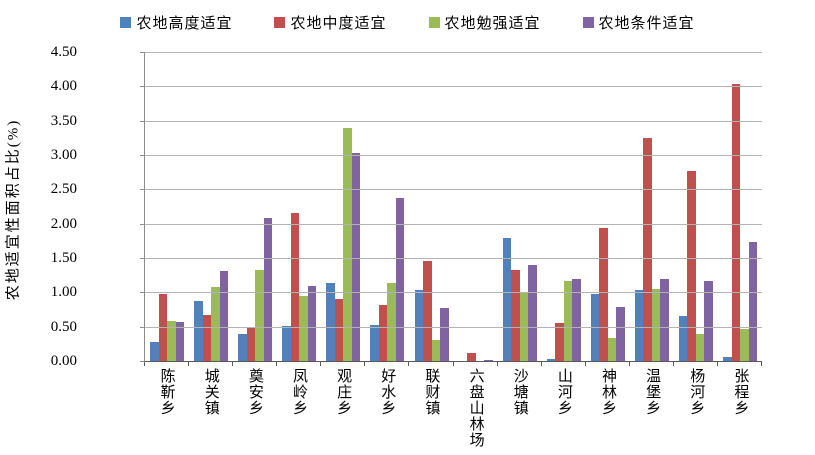  What do you see at coordinates (475, 408) in the screenshot?
I see `x-tick-label: 六盘山林场` at bounding box center [475, 408].